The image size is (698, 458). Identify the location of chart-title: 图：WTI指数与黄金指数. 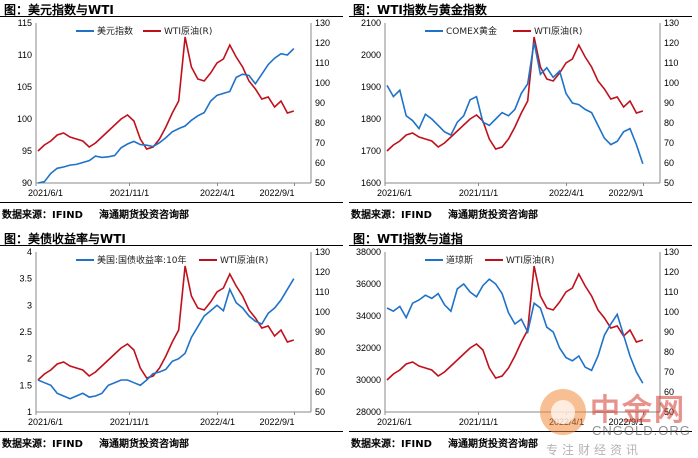
(420, 10).